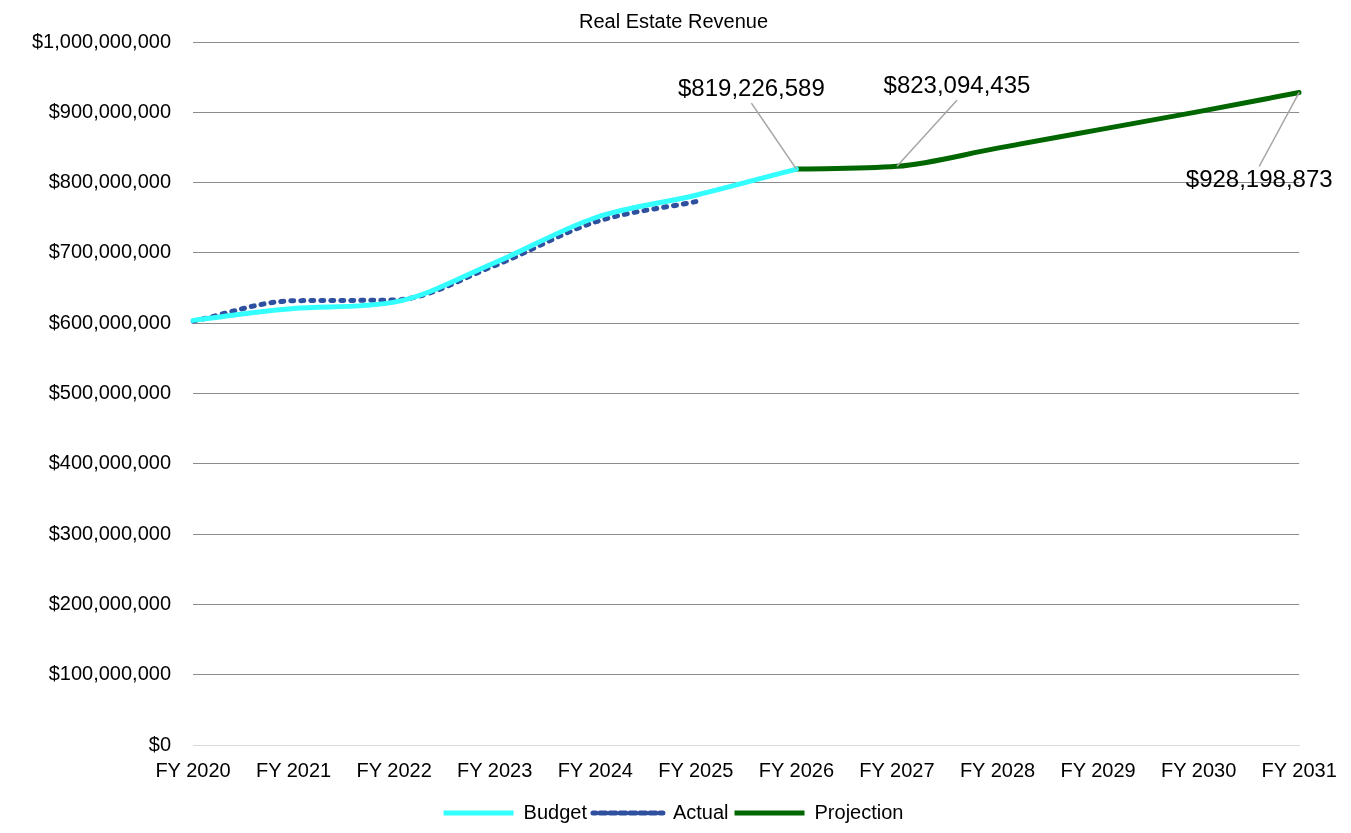 The height and width of the screenshot is (833, 1351). I want to click on y-tick-label: $400,000,000, so click(110, 462).